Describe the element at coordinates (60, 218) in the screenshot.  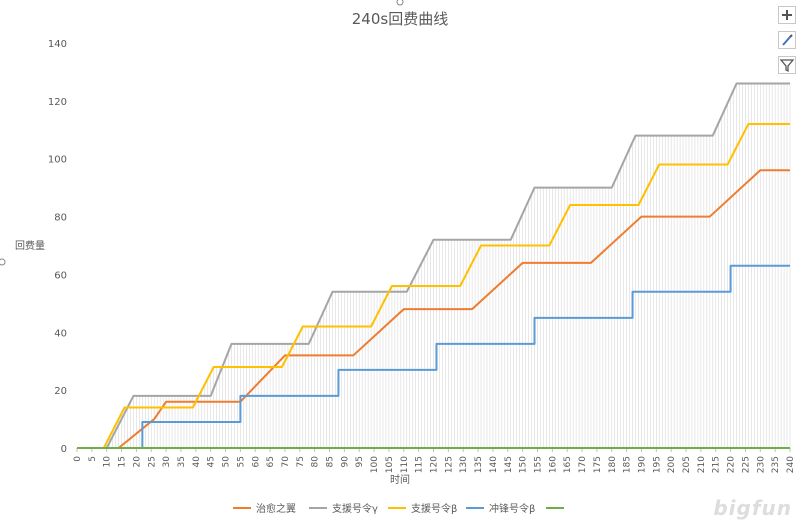
I see `y-tick-label: 80` at that location.